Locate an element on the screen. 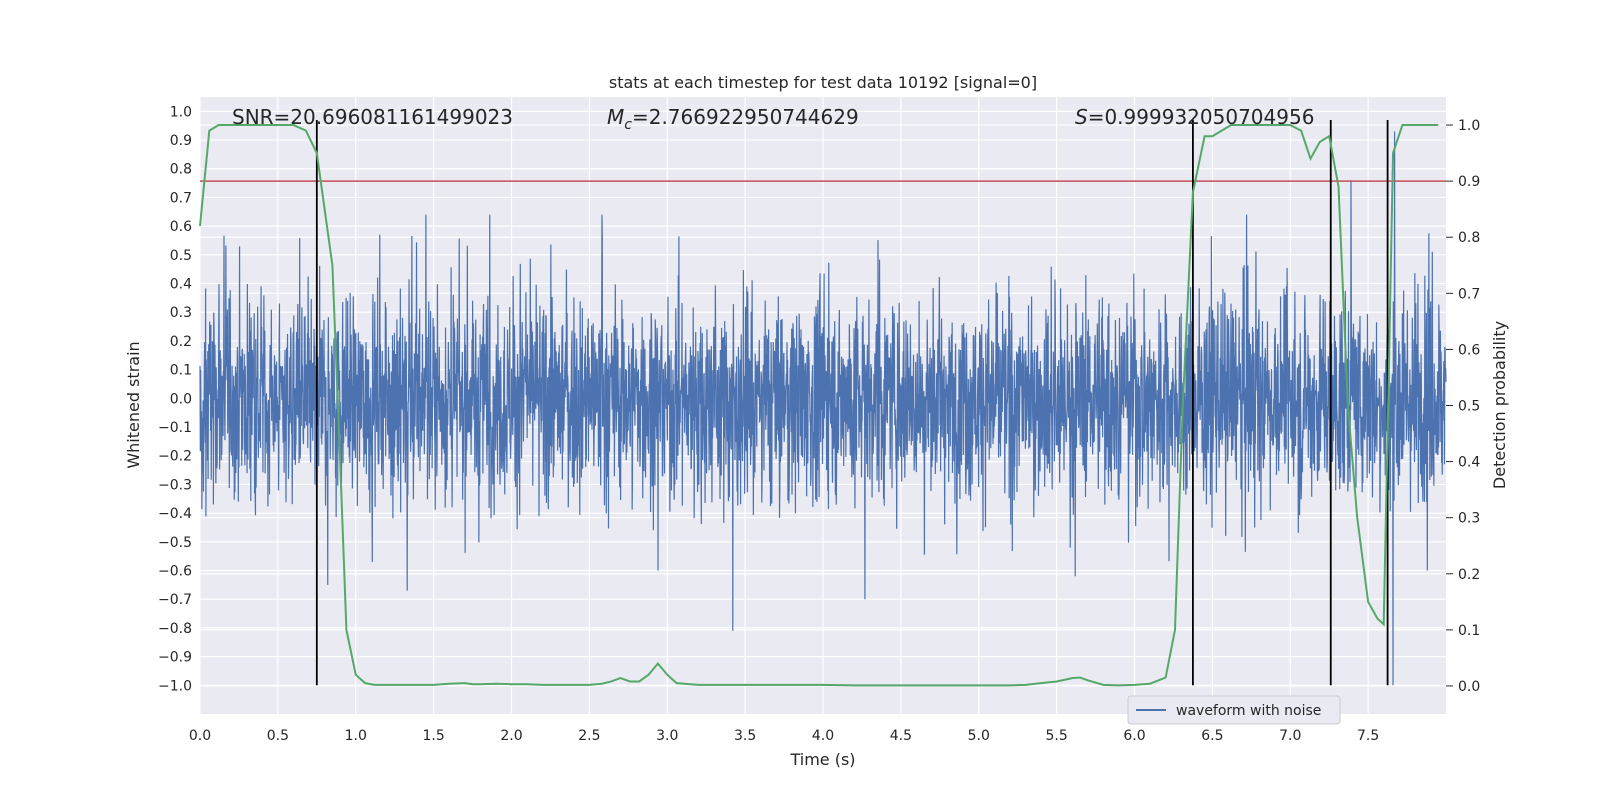 This screenshot has height=800, width=1600. y-tick-label-18: −0.8 is located at coordinates (175, 629).